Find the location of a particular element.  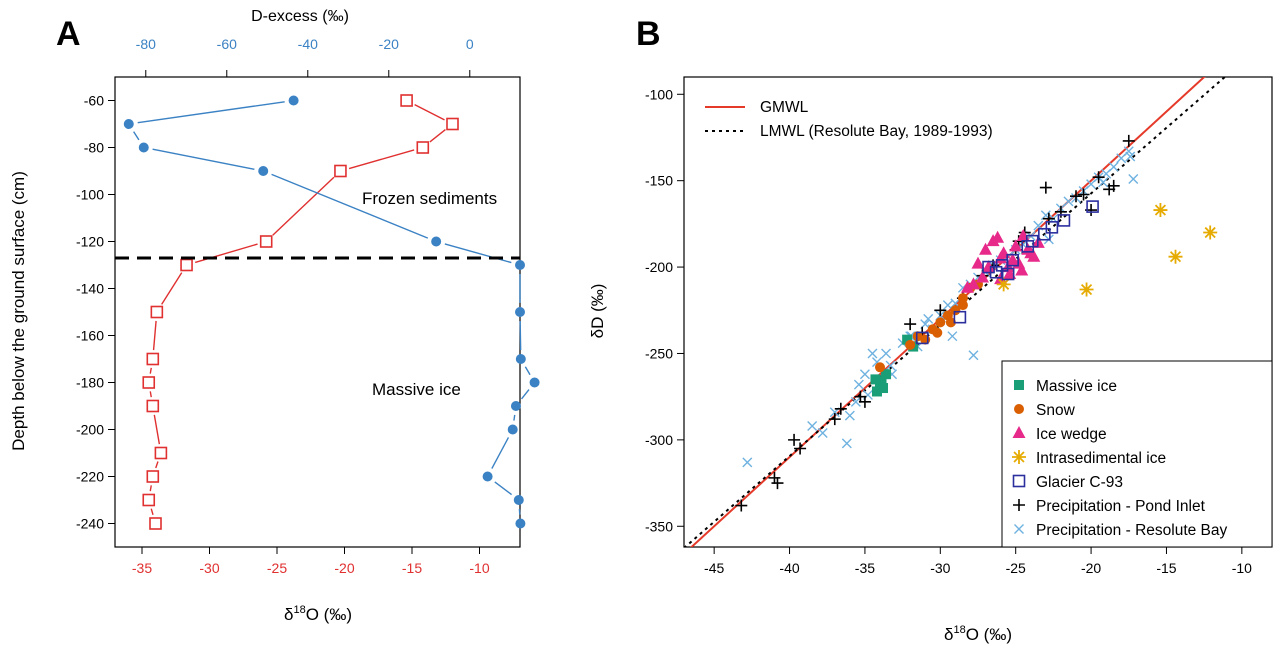

y-tick-label: -120 is located at coordinates (90, 242).